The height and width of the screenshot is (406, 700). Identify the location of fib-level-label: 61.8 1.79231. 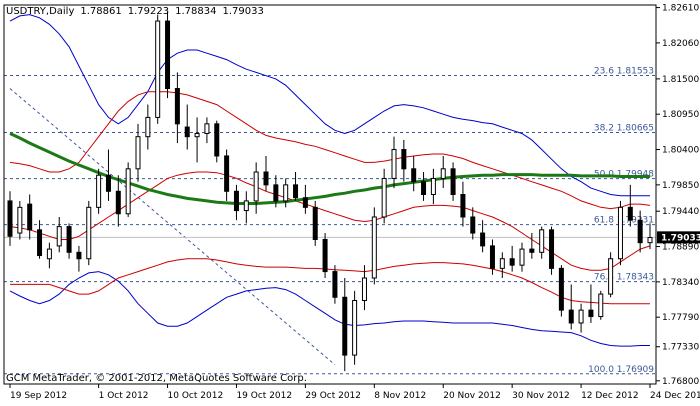
(624, 221).